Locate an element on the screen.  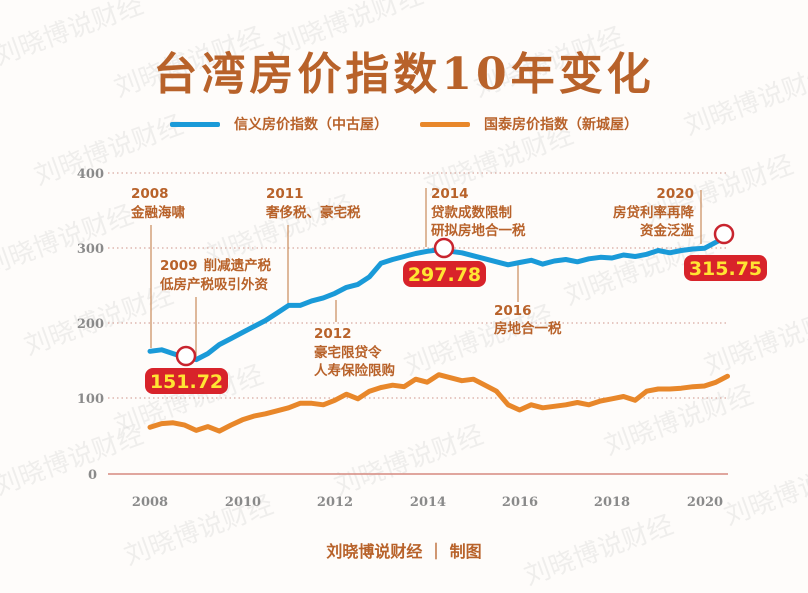
y-tick: 200 is located at coordinates (90, 324).